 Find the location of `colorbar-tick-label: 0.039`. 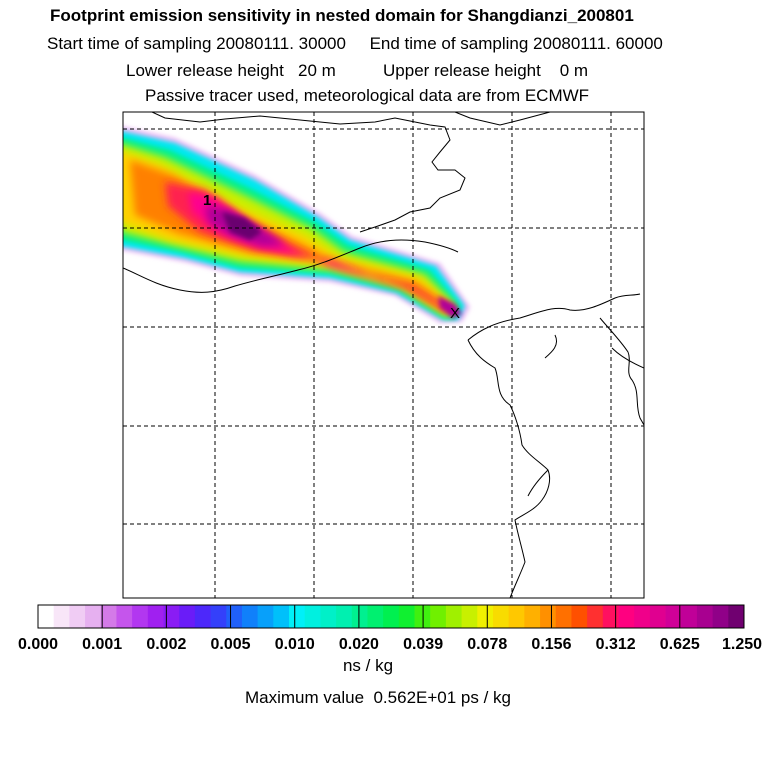

colorbar-tick-label: 0.039 is located at coordinates (423, 644).